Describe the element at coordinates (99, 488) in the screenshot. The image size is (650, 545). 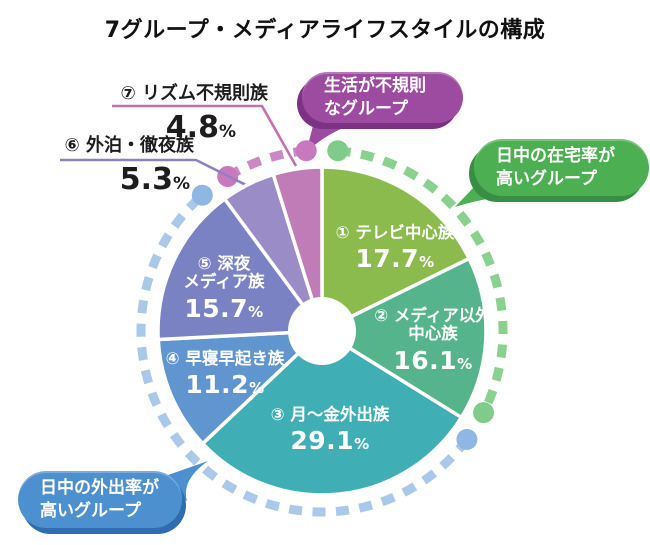
I see `bubble-text: 日中の外出率が` at that location.